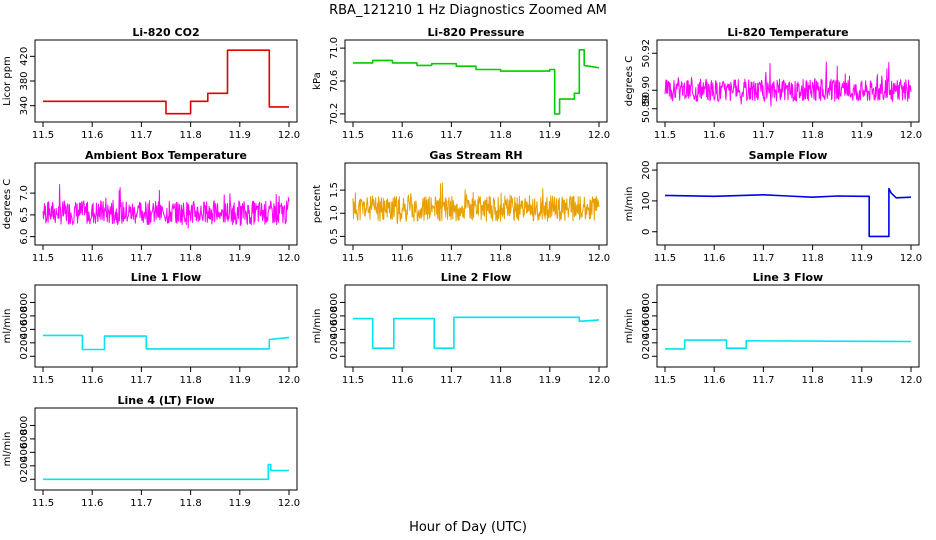 Image resolution: width=936 pixels, height=540 pixels. What do you see at coordinates (468, 527) in the screenshot?
I see `x-axis-label: Hour of Day (UTC)` at bounding box center [468, 527].